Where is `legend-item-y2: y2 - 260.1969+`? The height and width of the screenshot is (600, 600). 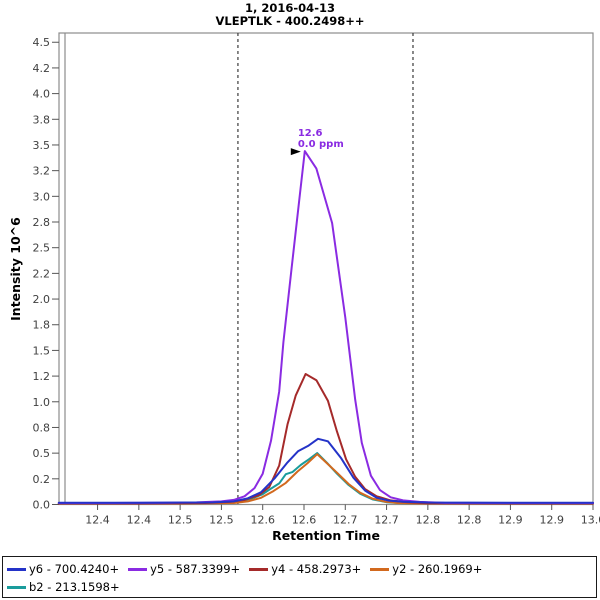 legend-item-y2: y2 - 260.1969+ is located at coordinates (426, 569).